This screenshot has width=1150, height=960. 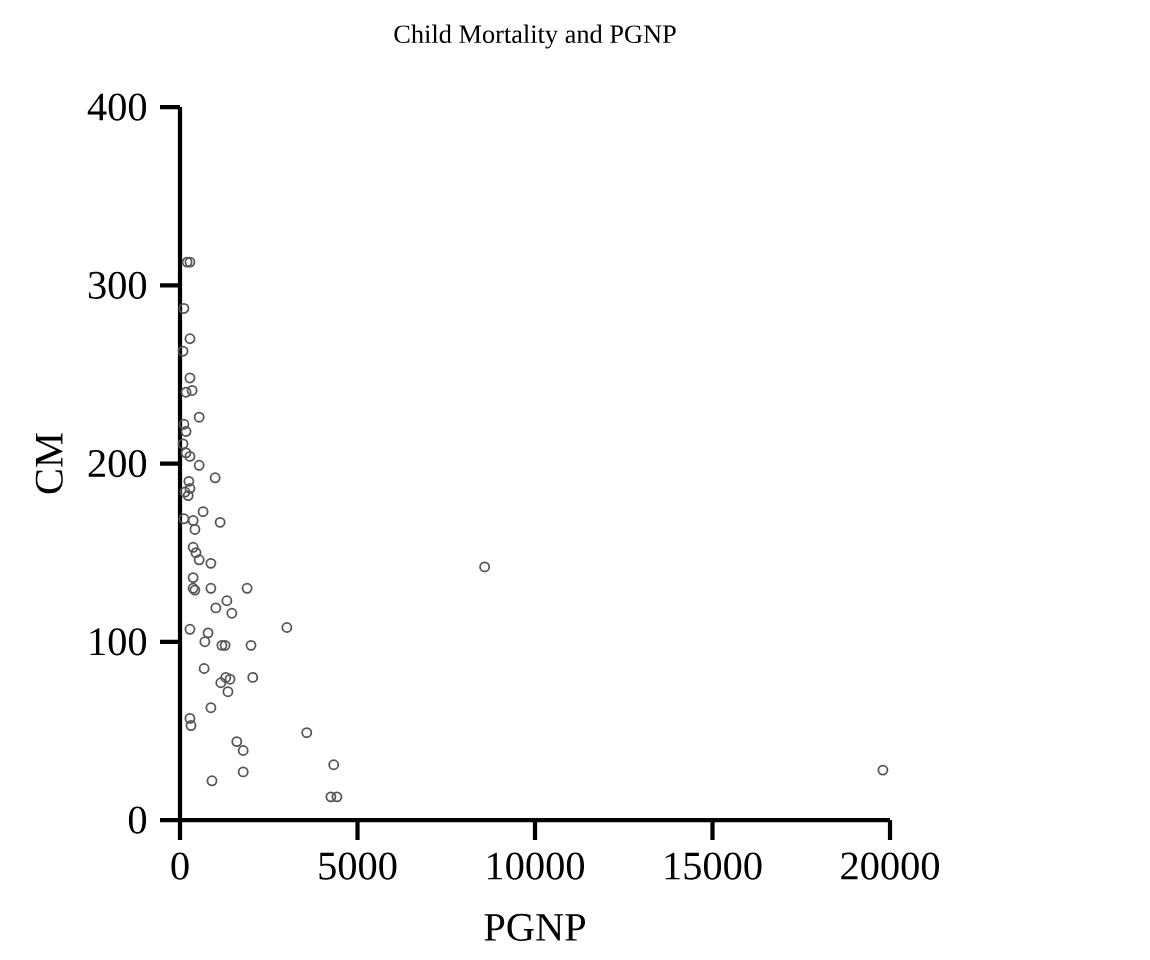 I want to click on x-tick-label: 15000, so click(x=713, y=866).